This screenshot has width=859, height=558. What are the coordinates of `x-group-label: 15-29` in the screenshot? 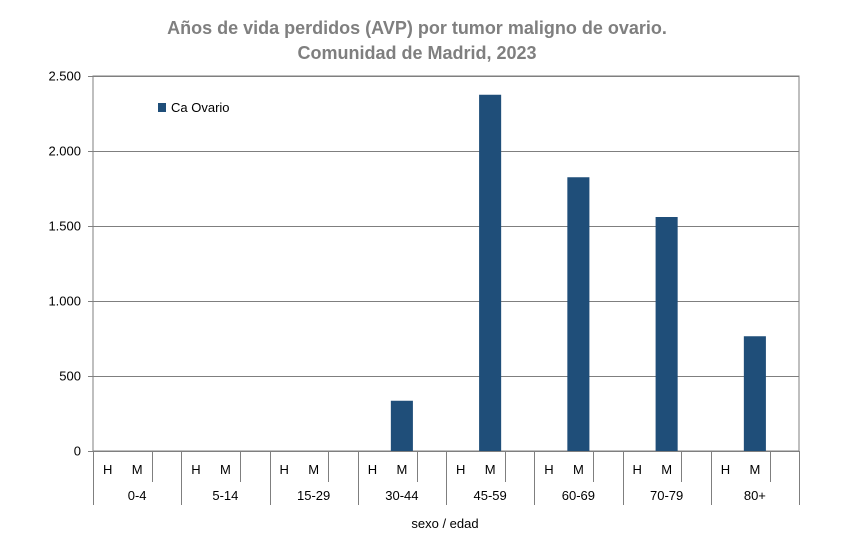 It's located at (313, 495).